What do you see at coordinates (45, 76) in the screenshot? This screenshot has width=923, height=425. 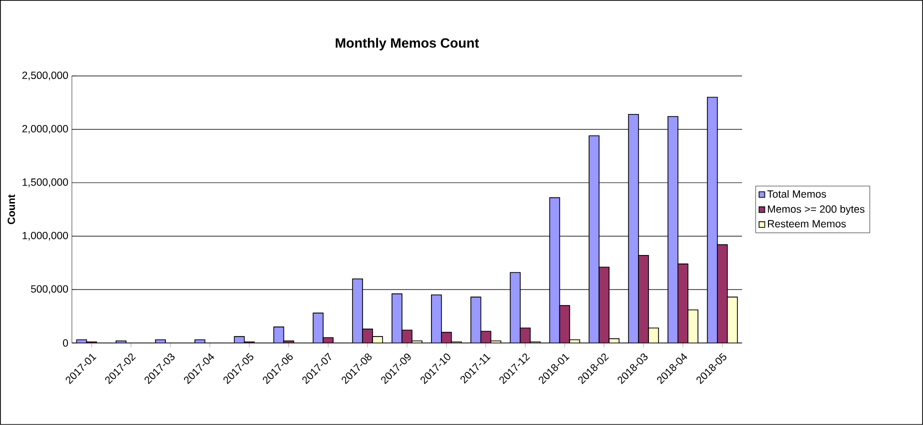 I see `y-tick-label: 2,500,000` at bounding box center [45, 76].